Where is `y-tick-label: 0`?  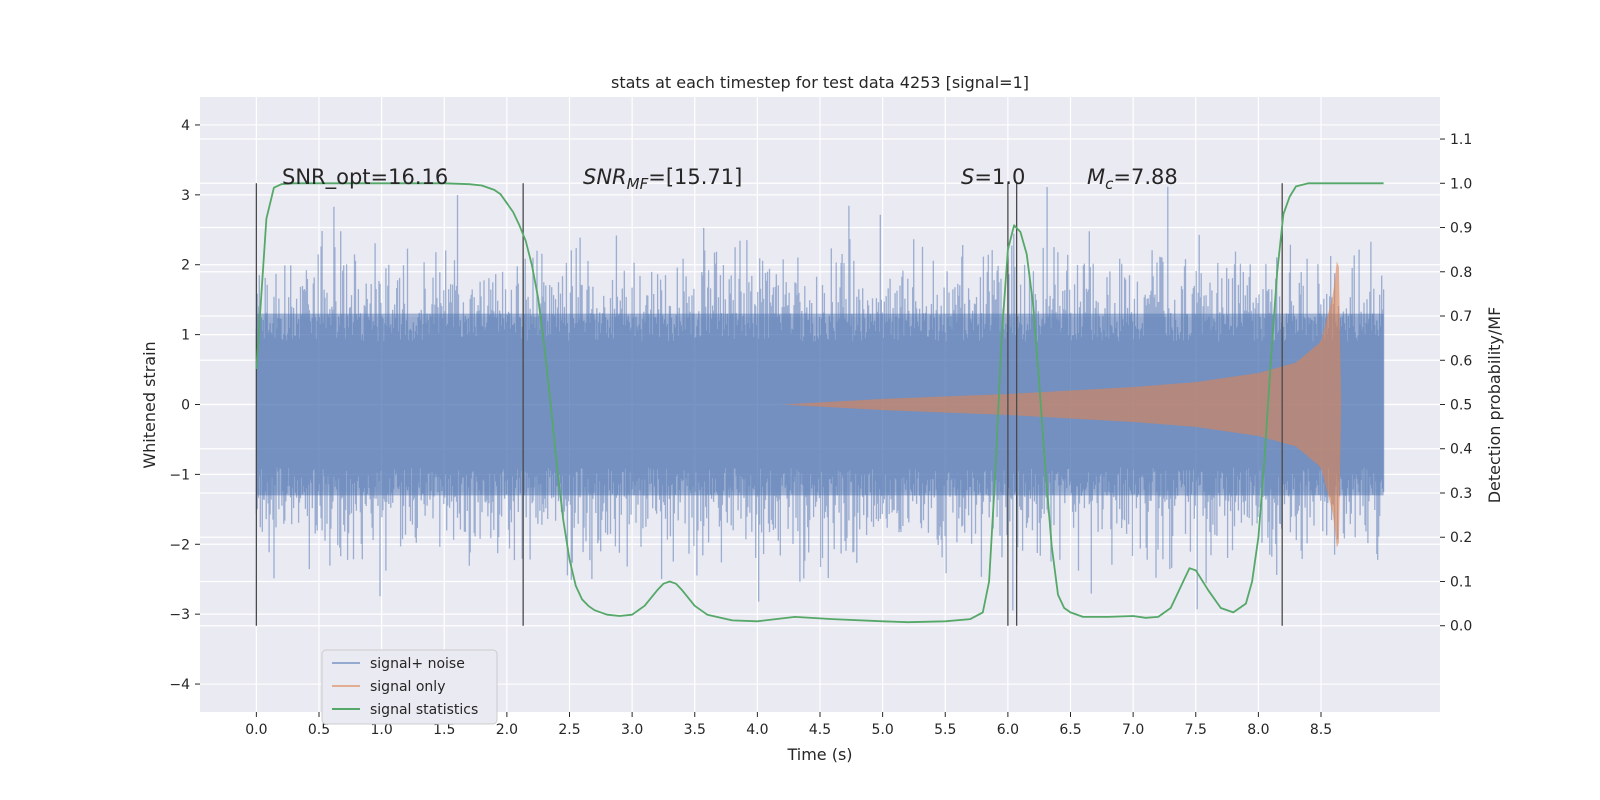 y-tick-label: 0 is located at coordinates (185, 406).